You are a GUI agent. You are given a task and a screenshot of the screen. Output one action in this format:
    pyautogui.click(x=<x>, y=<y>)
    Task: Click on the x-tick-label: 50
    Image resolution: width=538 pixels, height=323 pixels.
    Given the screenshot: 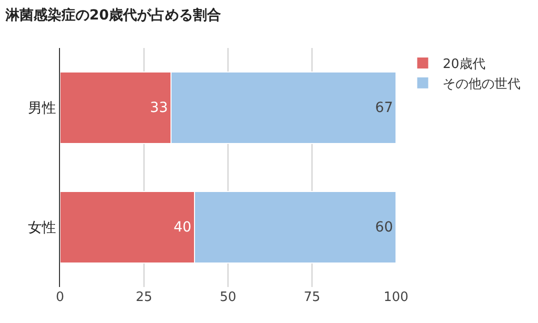 What is the action you would take?
    pyautogui.click(x=228, y=297)
    